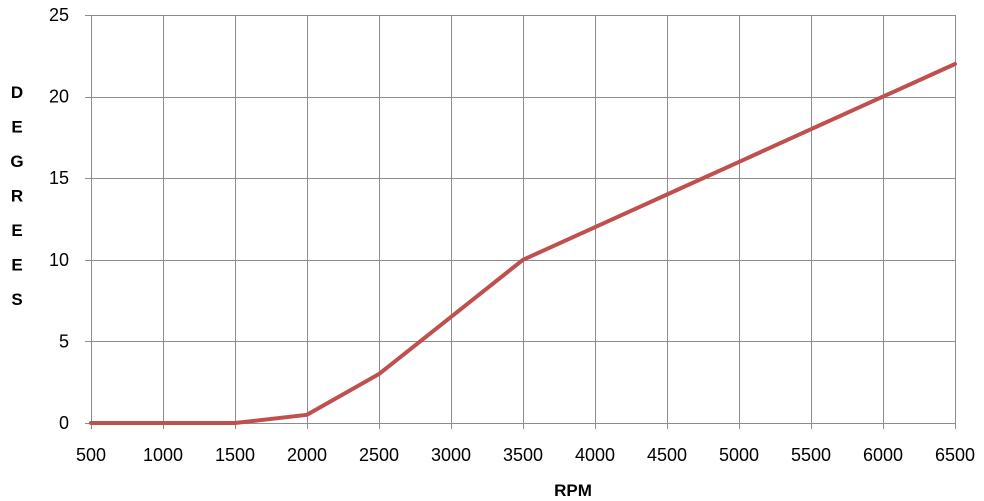 The width and height of the screenshot is (984, 501). What do you see at coordinates (739, 455) in the screenshot?
I see `x-tick-label: 5000` at bounding box center [739, 455].